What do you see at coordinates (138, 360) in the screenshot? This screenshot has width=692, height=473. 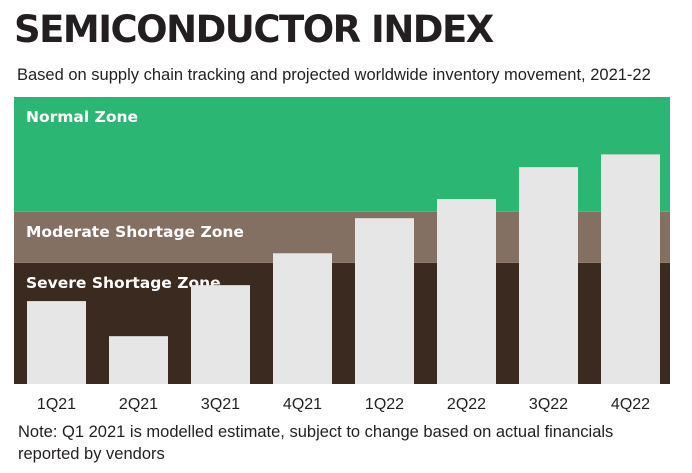 I see `bar-2q21` at bounding box center [138, 360].